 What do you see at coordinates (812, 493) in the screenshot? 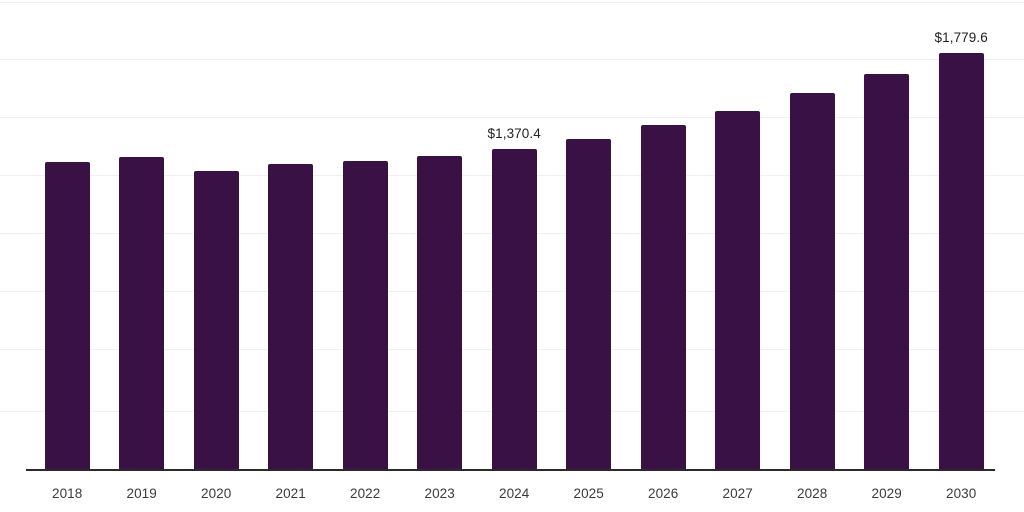
I see `x-axis-tick-2028: 2028` at bounding box center [812, 493].